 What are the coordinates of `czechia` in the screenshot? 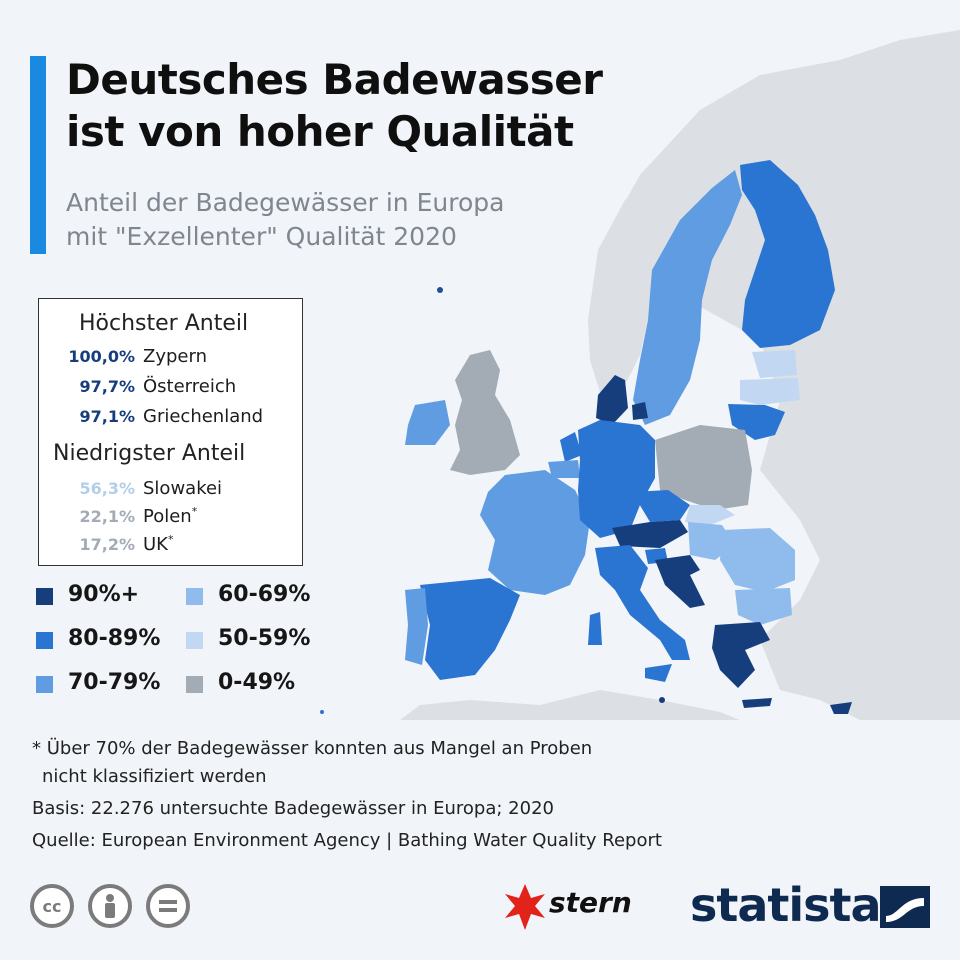 It's located at (661, 506).